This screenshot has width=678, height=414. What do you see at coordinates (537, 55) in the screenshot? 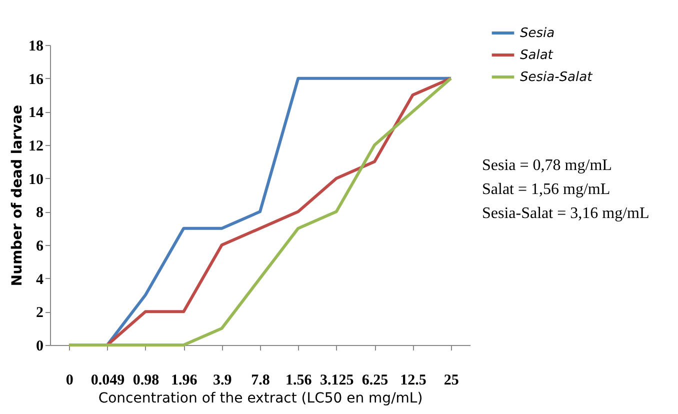
I see `legend-label: Salat` at bounding box center [537, 55].